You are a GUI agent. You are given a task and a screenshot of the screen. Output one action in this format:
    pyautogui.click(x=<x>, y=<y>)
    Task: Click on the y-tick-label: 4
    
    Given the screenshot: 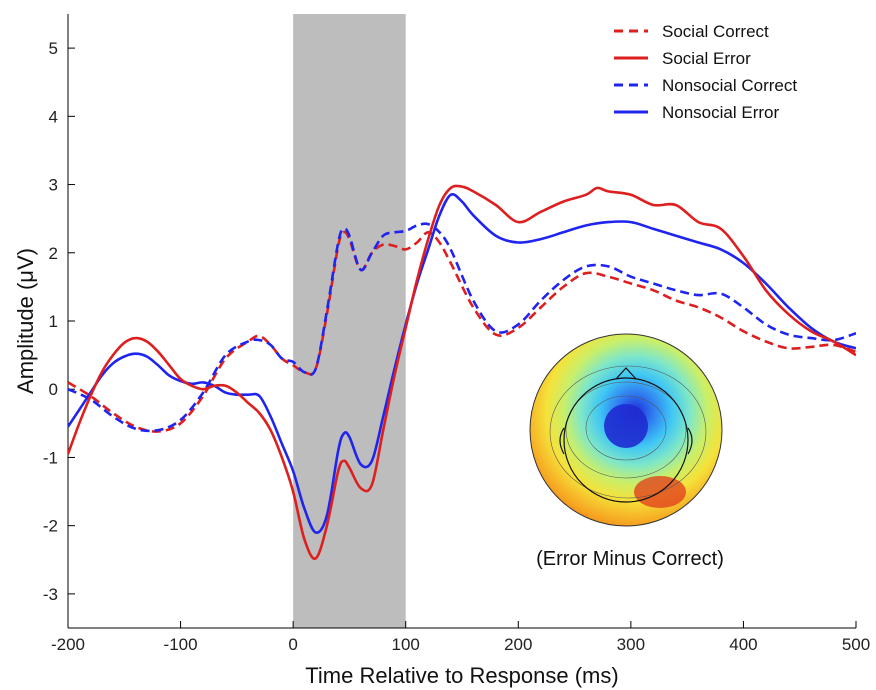 What is the action you would take?
    pyautogui.click(x=53, y=116)
    